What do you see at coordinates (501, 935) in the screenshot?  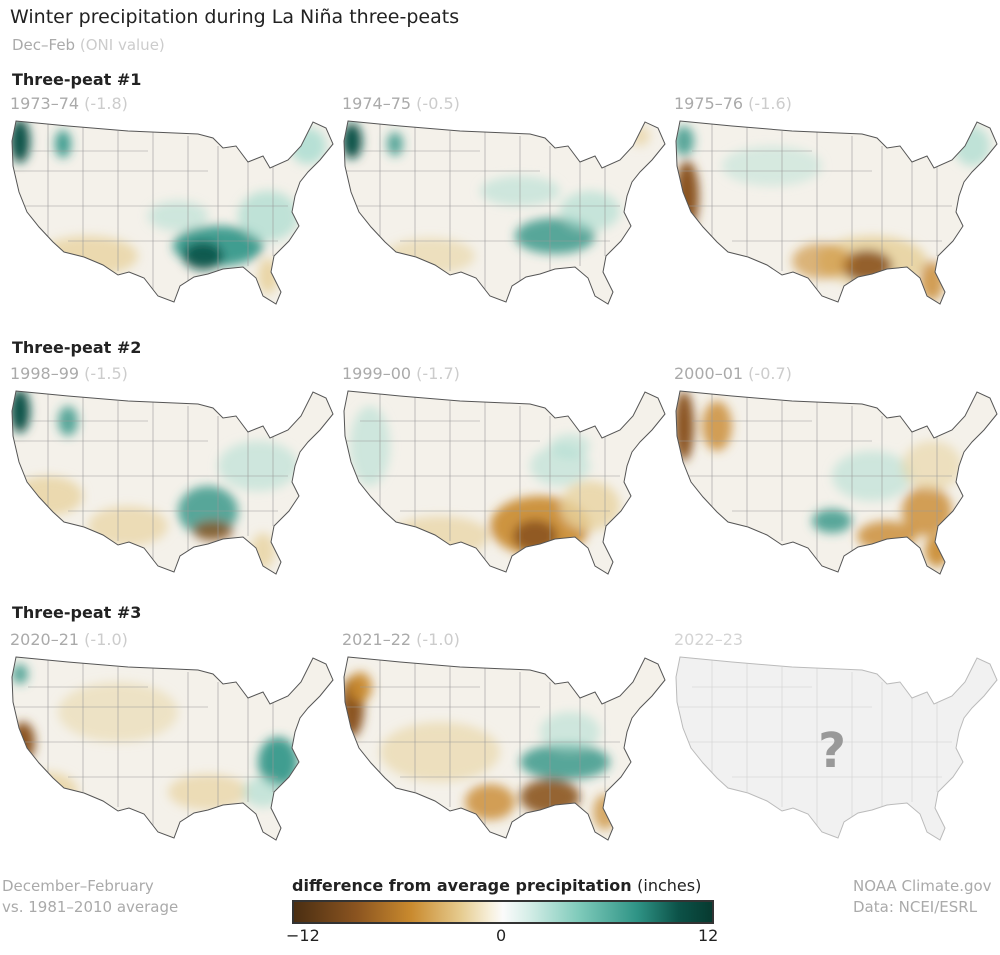 I see `legend-mid: 0` at bounding box center [501, 935].